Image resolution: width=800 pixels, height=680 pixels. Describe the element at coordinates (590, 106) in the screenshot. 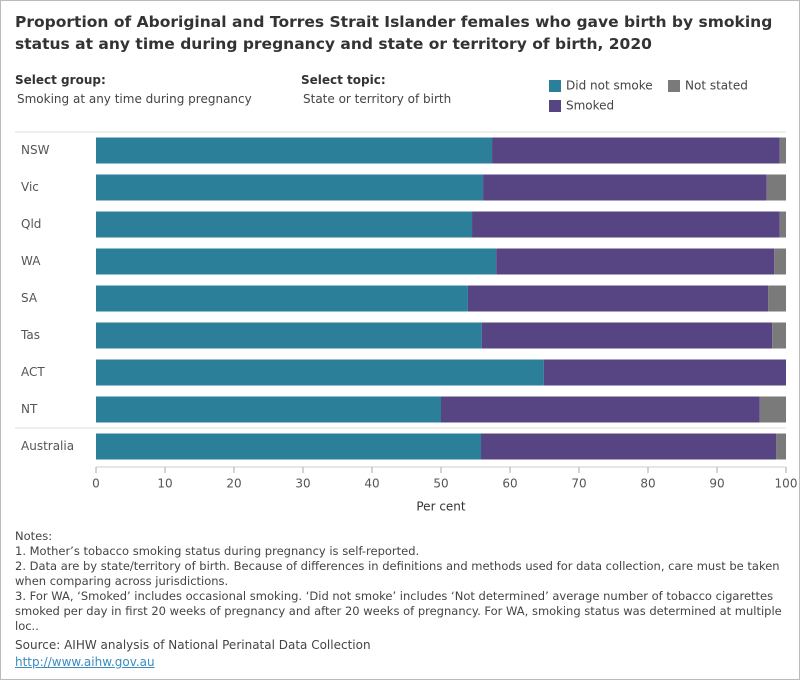

I see `legend-label: Smoked` at that location.